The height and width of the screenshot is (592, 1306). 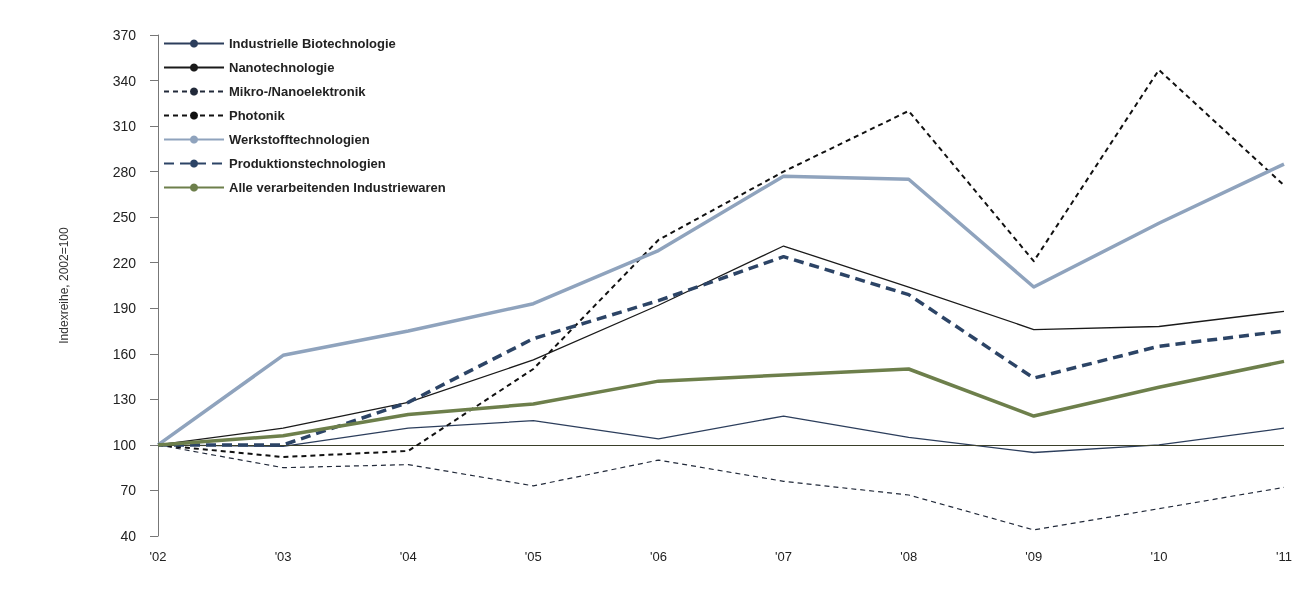 What do you see at coordinates (124, 262) in the screenshot?
I see `y-tick-label: 220` at bounding box center [124, 262].